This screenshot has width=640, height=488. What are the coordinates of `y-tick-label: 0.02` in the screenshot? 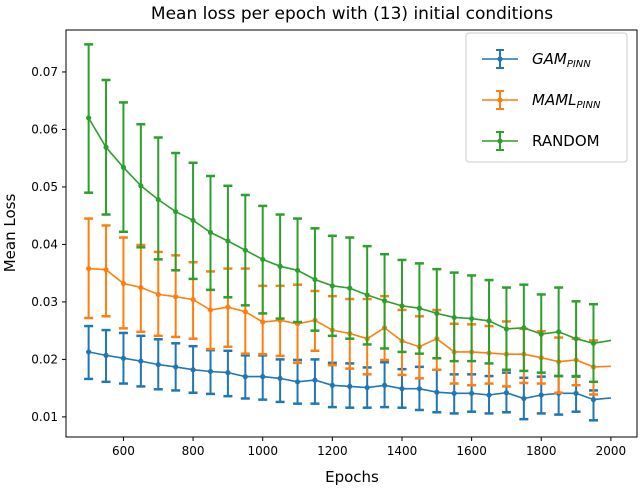 It's located at (44, 359).